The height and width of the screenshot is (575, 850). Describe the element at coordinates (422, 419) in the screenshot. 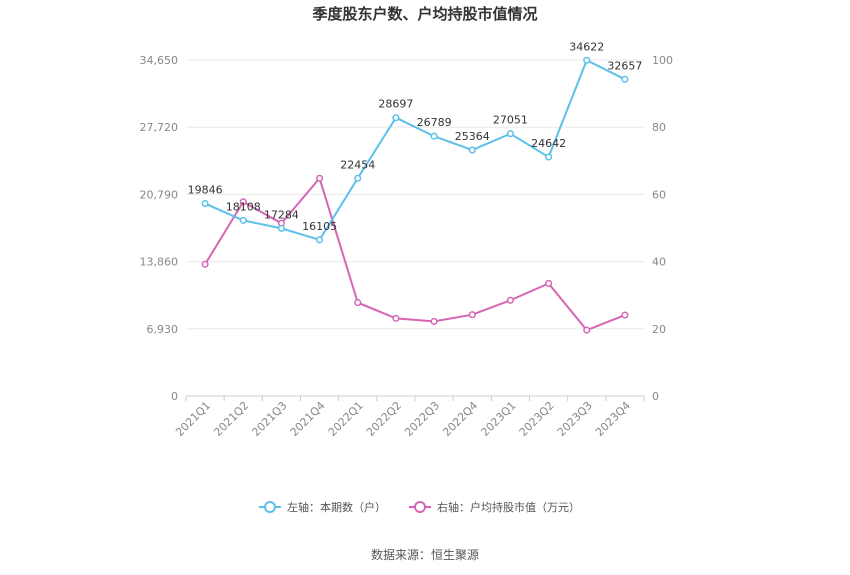

I see `x-tick-label: 2022Q3` at that location.